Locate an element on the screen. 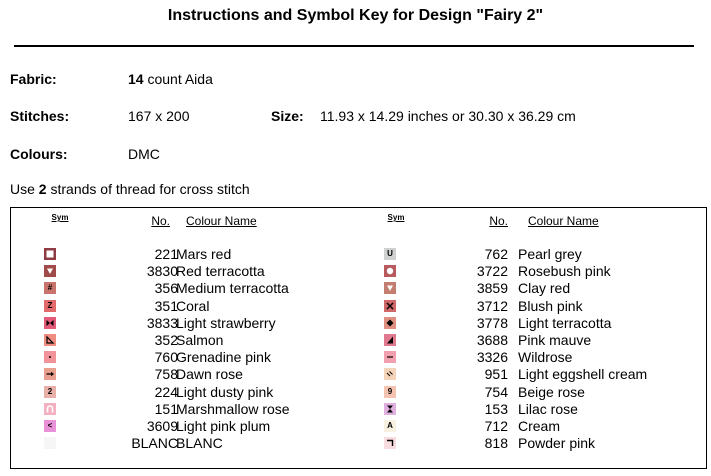  header-sym-left: Sym is located at coordinates (60, 217).